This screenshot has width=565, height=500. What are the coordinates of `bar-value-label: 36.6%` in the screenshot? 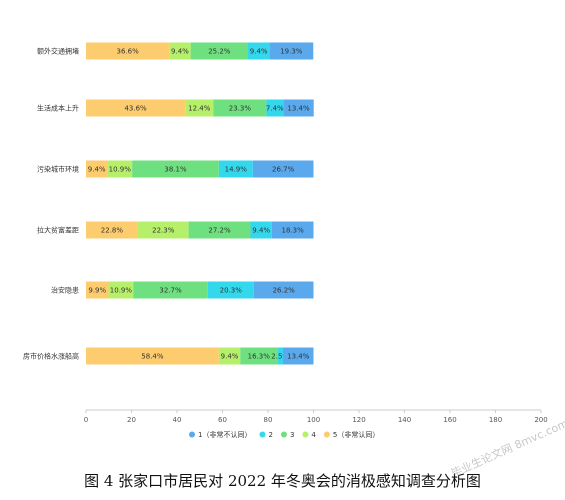 It's located at (128, 52).